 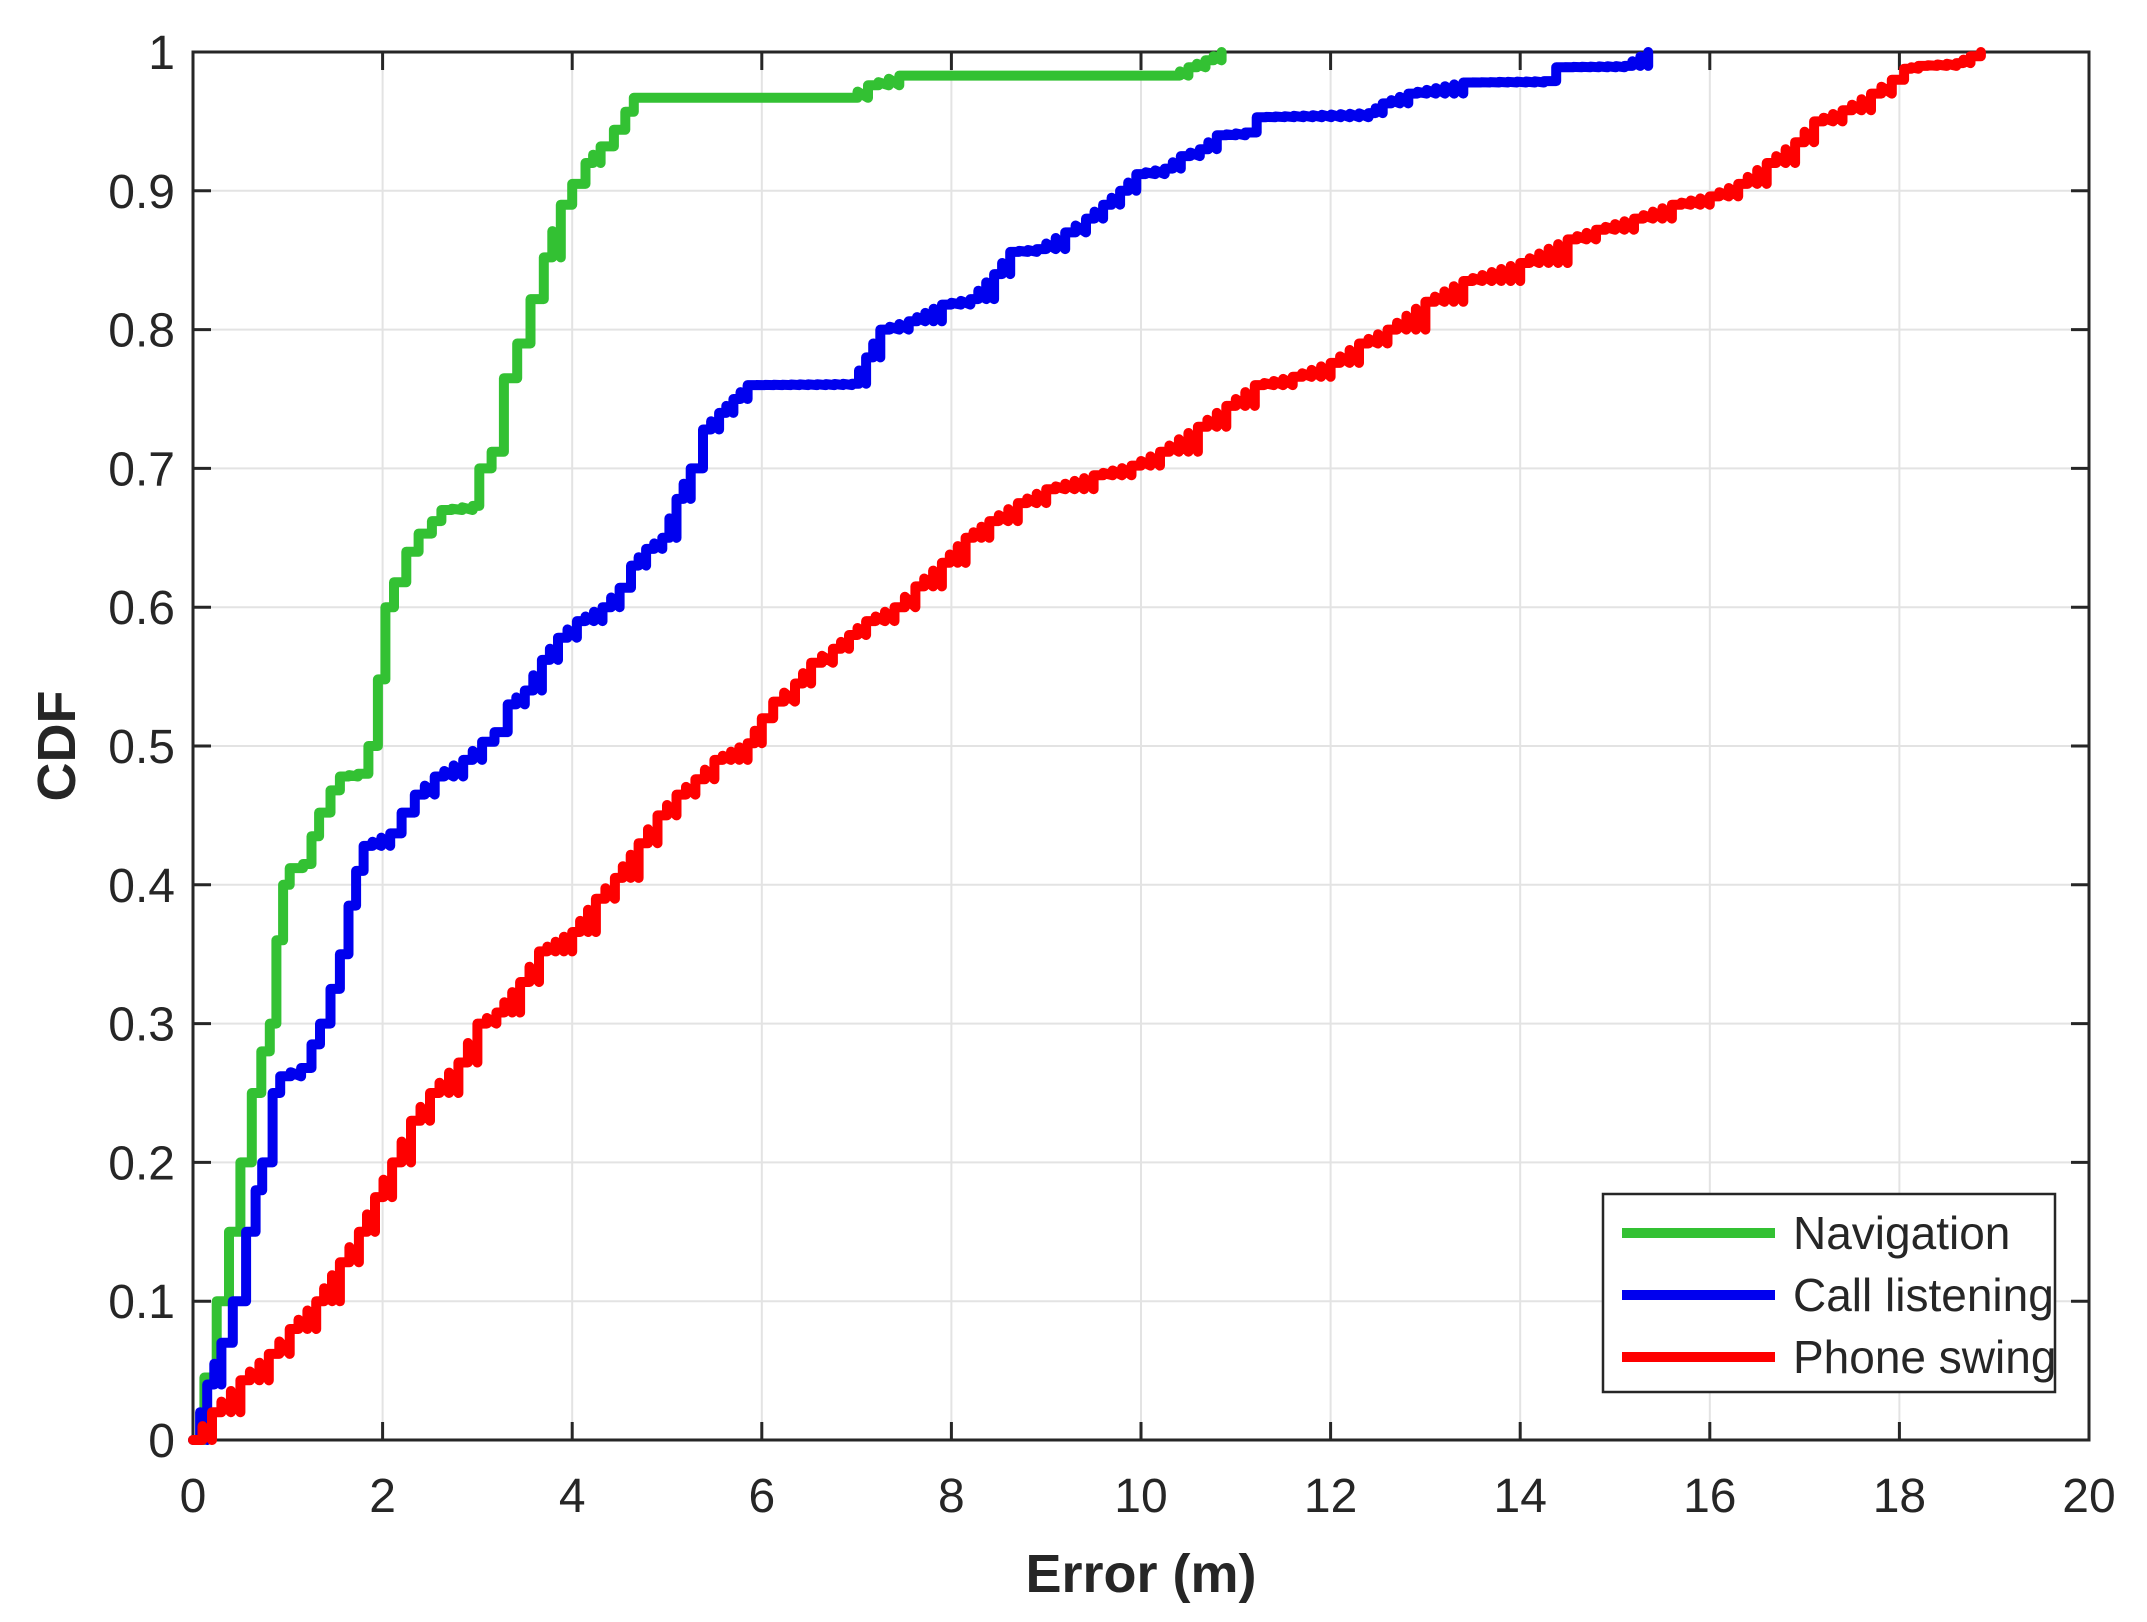 I want to click on legend-label-navigation: Navigation, so click(x=1901, y=1233).